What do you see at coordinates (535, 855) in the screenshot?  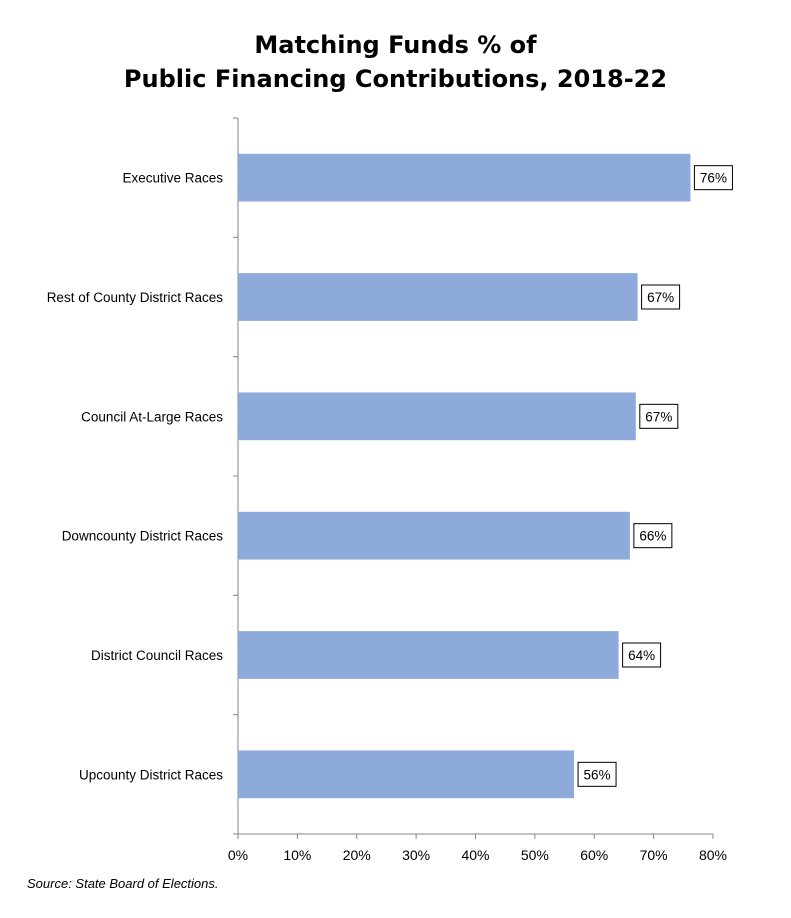 I see `x-tick-label: 50%` at bounding box center [535, 855].